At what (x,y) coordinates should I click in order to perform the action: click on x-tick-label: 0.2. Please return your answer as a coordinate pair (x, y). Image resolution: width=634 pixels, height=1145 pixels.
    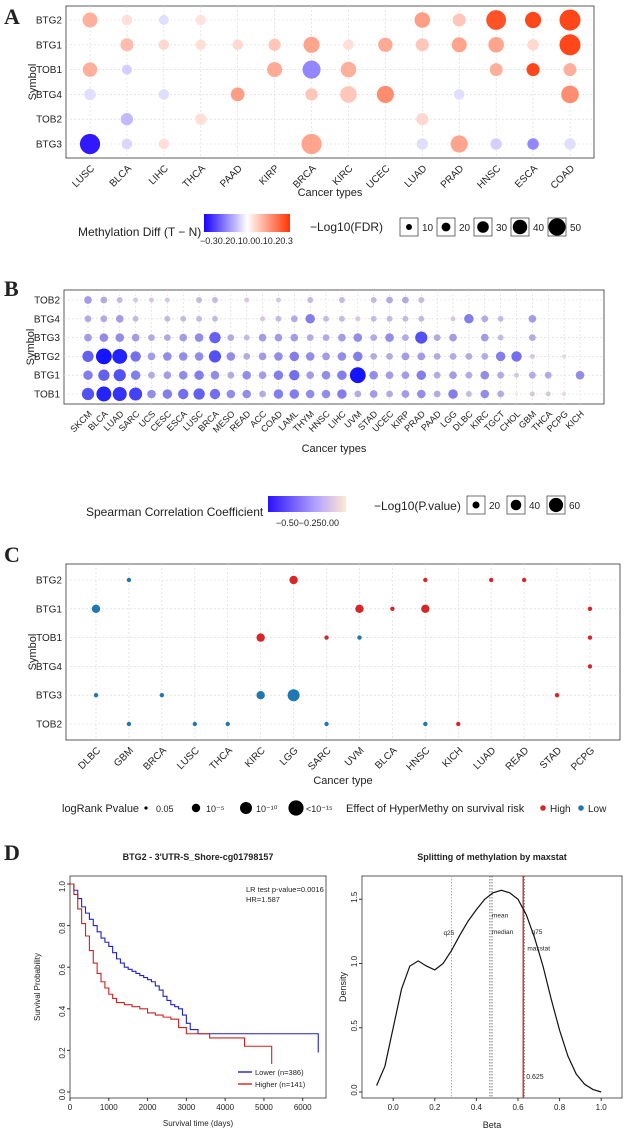
    Looking at the image, I should click on (435, 1107).